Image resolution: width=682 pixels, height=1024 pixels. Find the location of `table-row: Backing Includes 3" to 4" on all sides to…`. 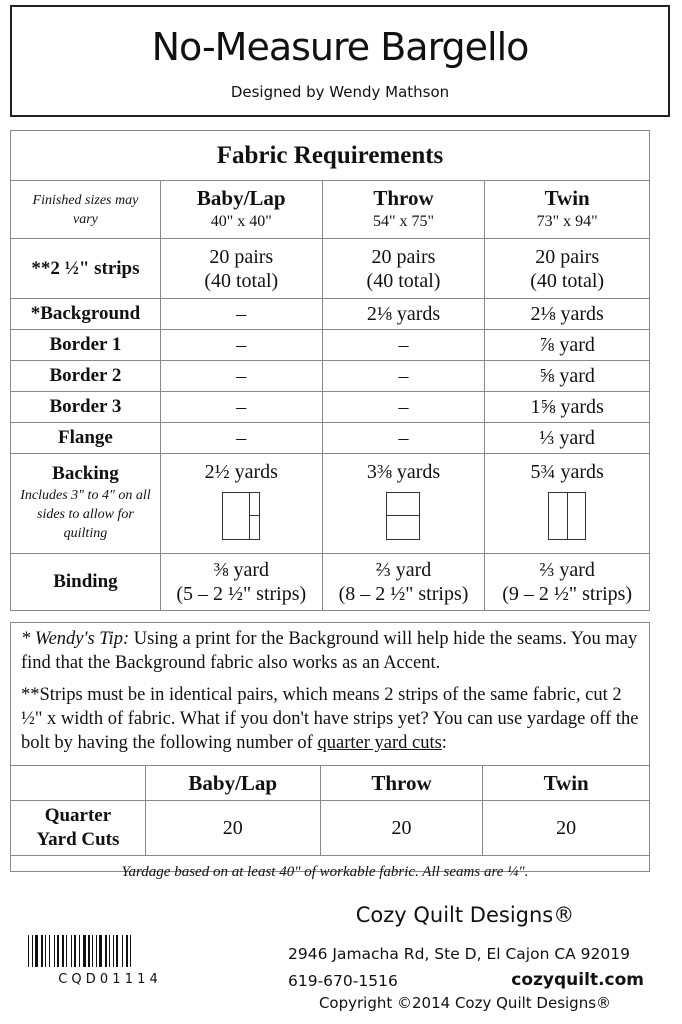

table-row: Backing Includes 3" to 4" on all sides to… is located at coordinates (330, 503).